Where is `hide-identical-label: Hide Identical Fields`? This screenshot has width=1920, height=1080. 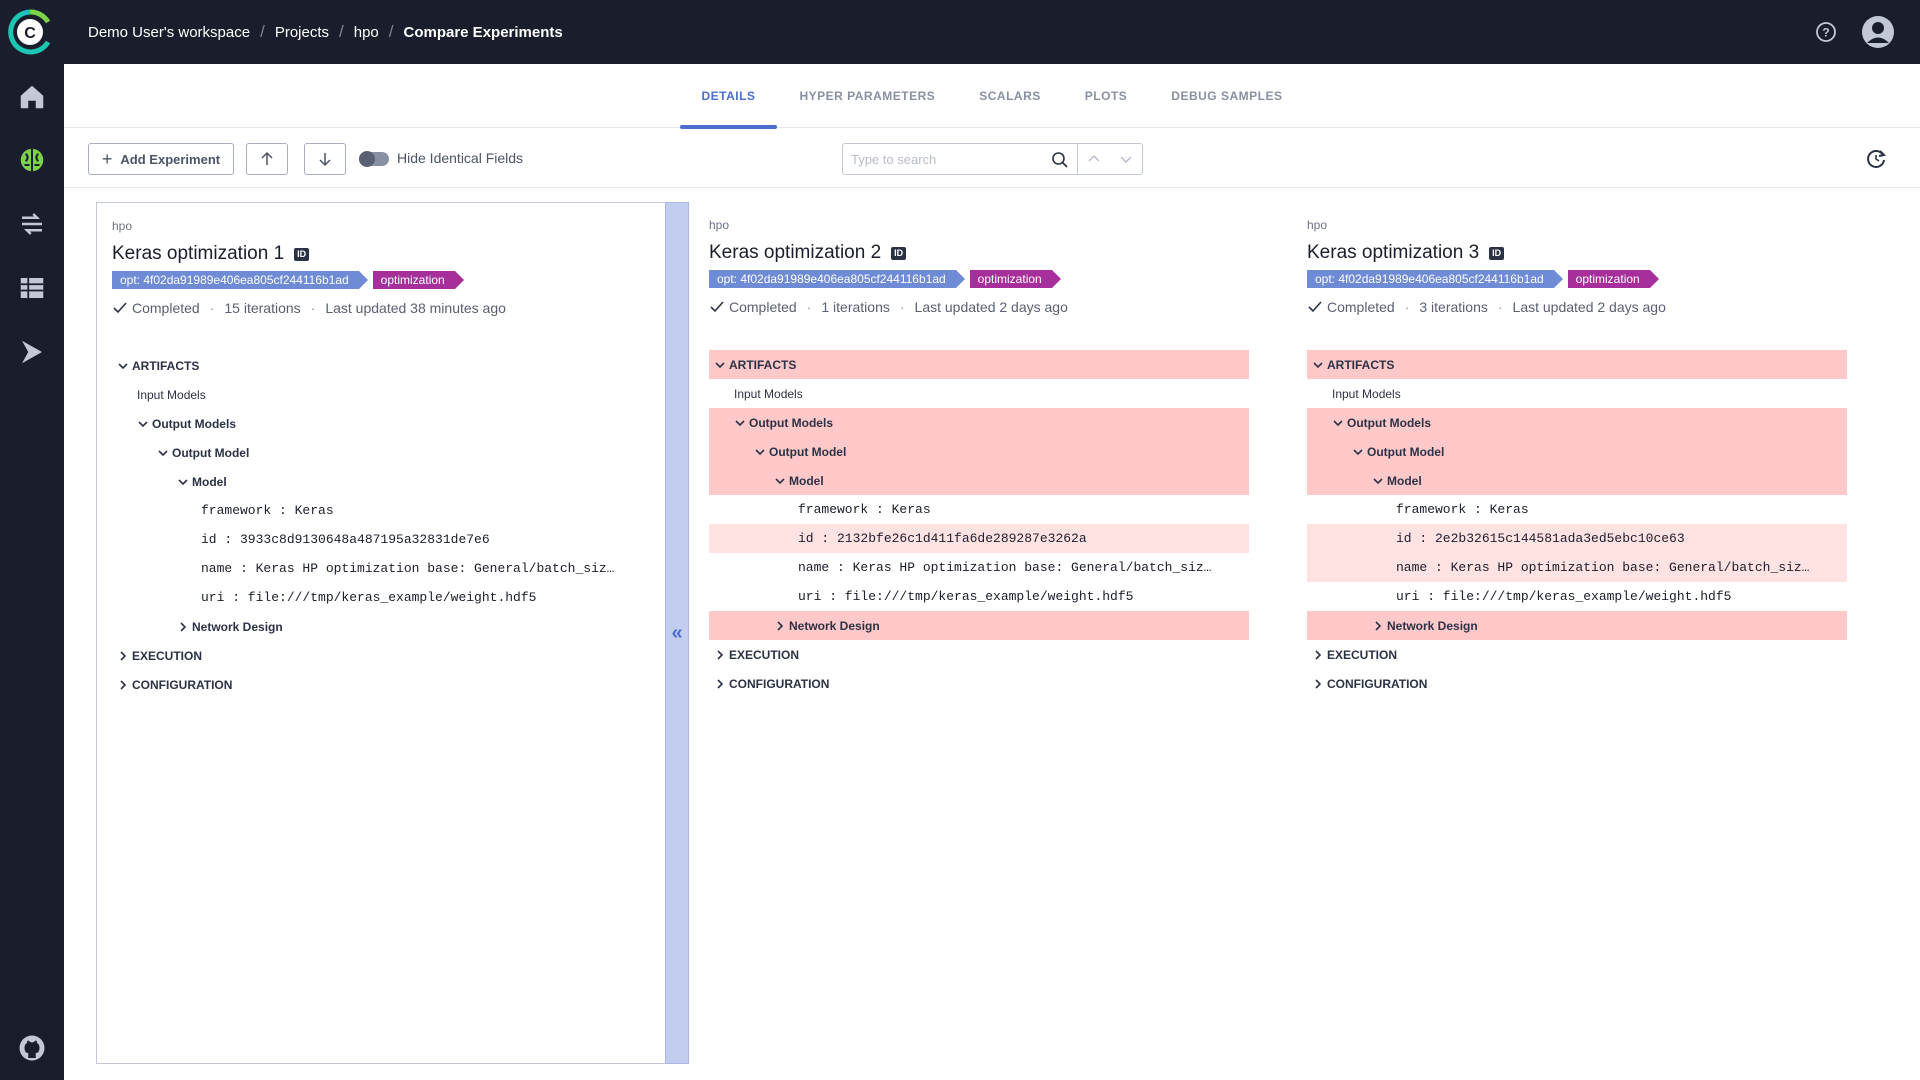
hide-identical-label: Hide Identical Fields is located at coordinates (460, 158).